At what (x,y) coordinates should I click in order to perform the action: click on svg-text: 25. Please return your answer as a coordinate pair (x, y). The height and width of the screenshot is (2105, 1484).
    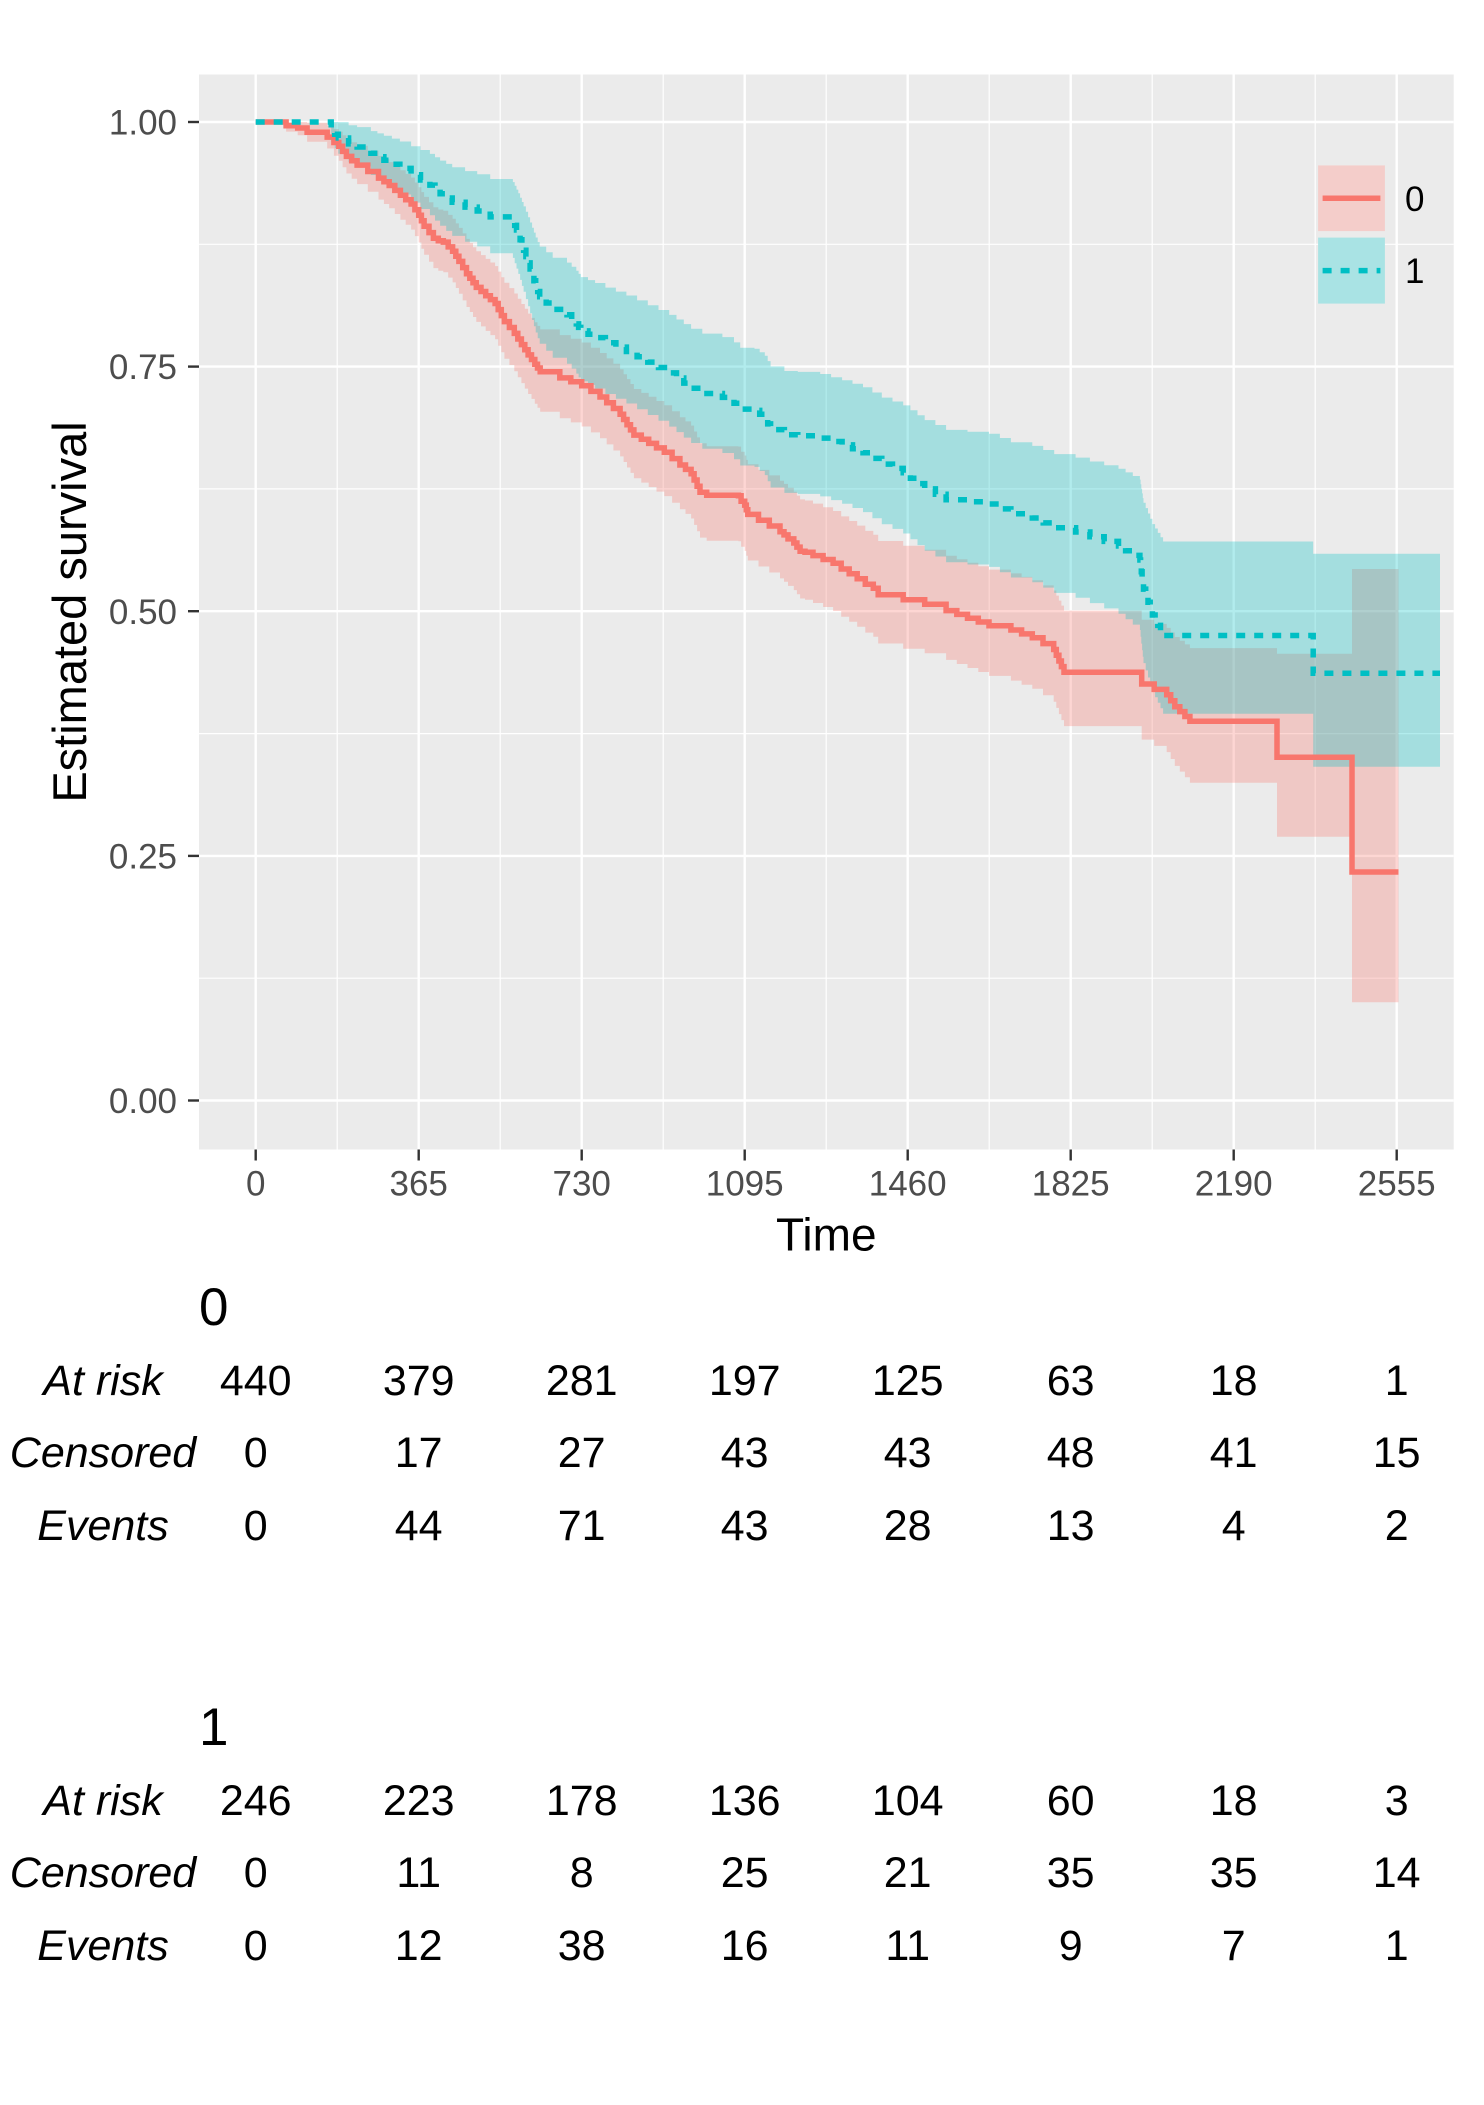
    Looking at the image, I should click on (745, 1873).